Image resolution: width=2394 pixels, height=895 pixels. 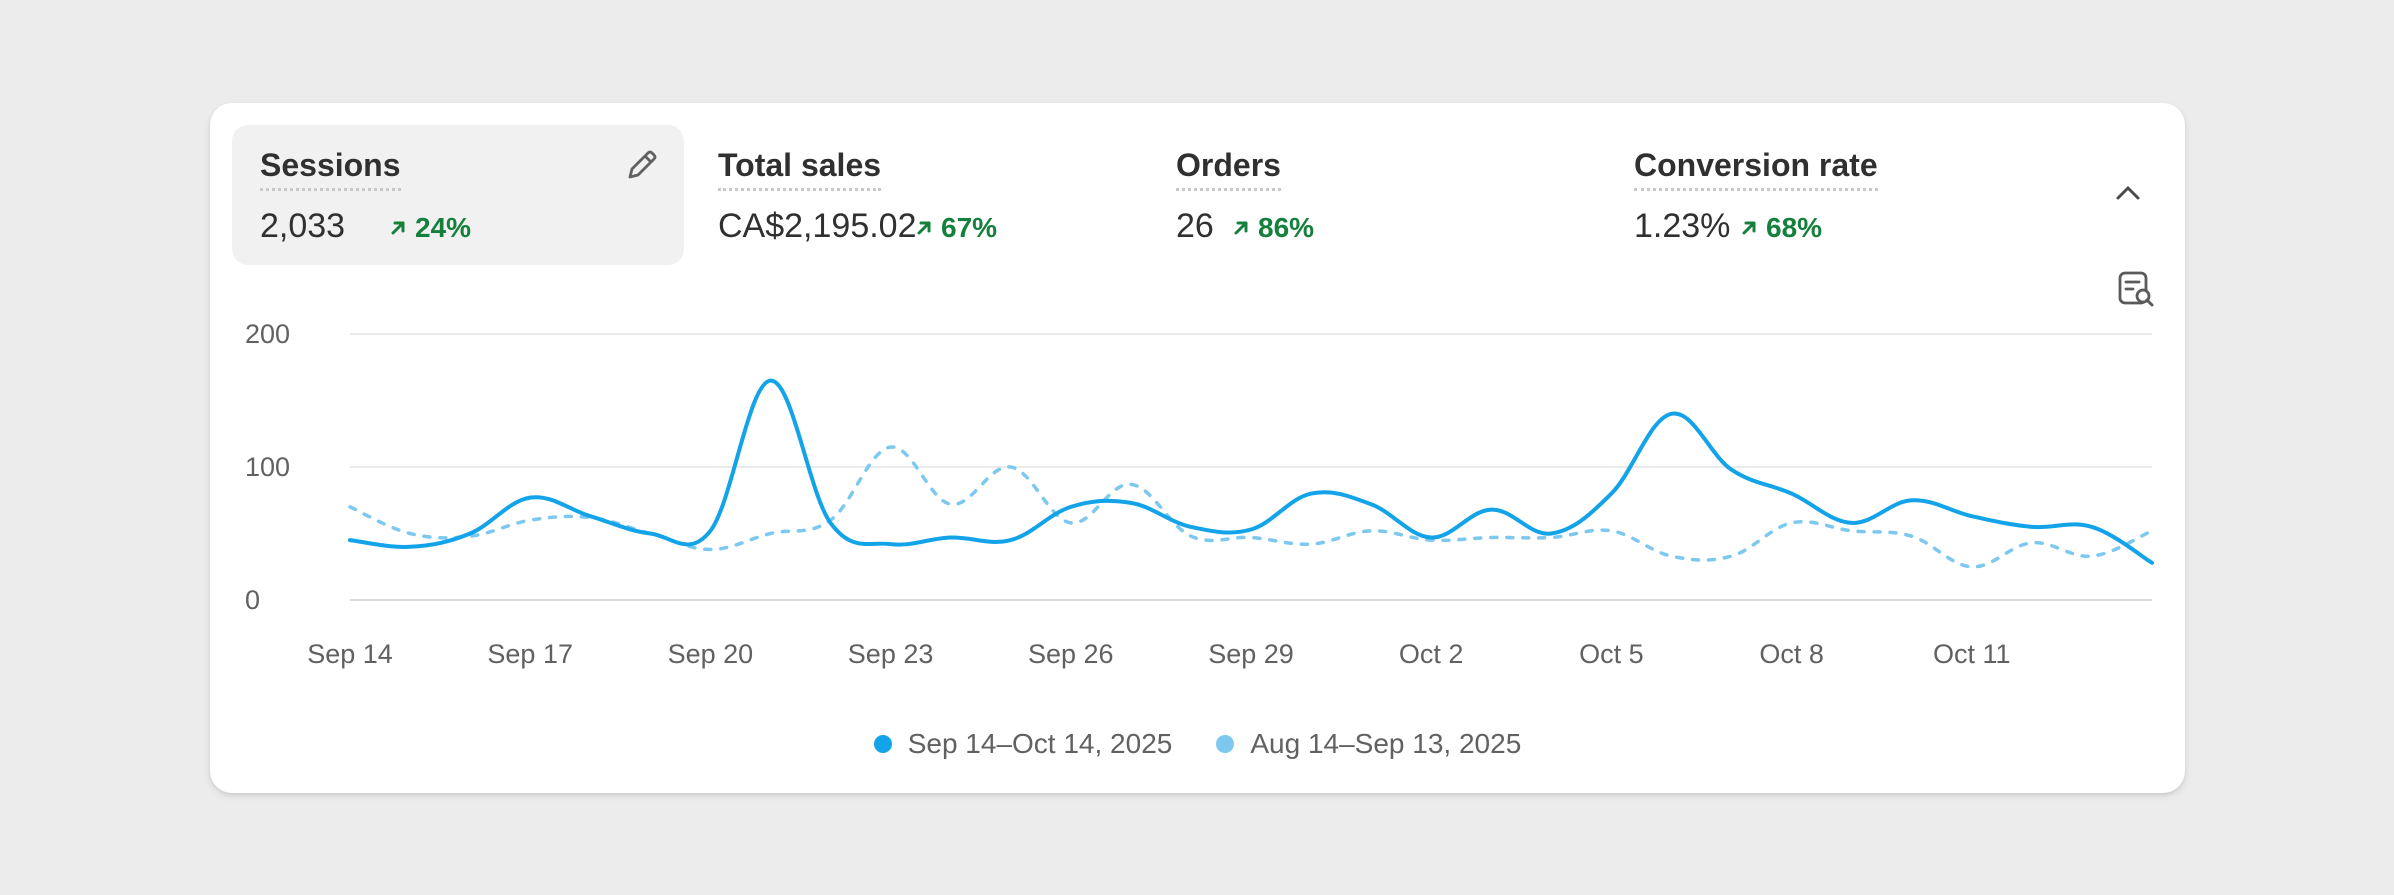 What do you see at coordinates (800, 169) in the screenshot?
I see `metric-label: Total sales` at bounding box center [800, 169].